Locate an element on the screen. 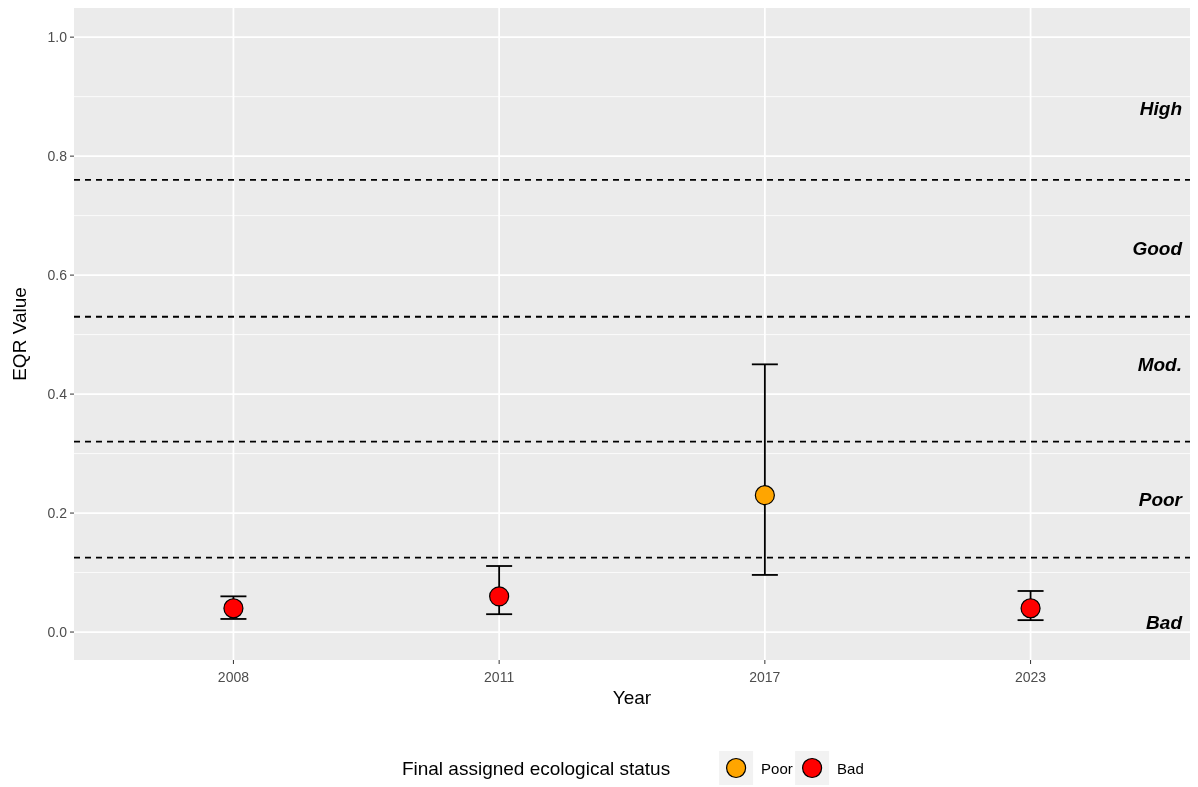 The height and width of the screenshot is (787, 1198). y-tick-label: 0.8 is located at coordinates (57, 156).